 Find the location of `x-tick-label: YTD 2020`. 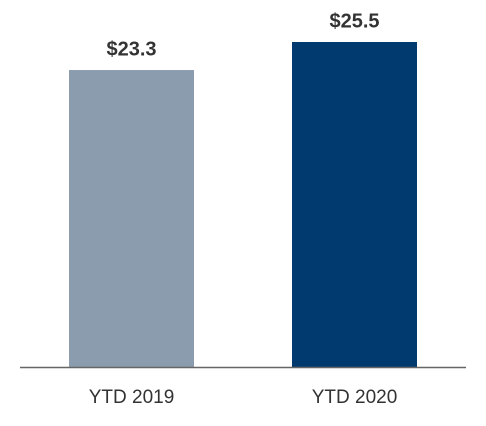

x-tick-label: YTD 2020 is located at coordinates (355, 397).